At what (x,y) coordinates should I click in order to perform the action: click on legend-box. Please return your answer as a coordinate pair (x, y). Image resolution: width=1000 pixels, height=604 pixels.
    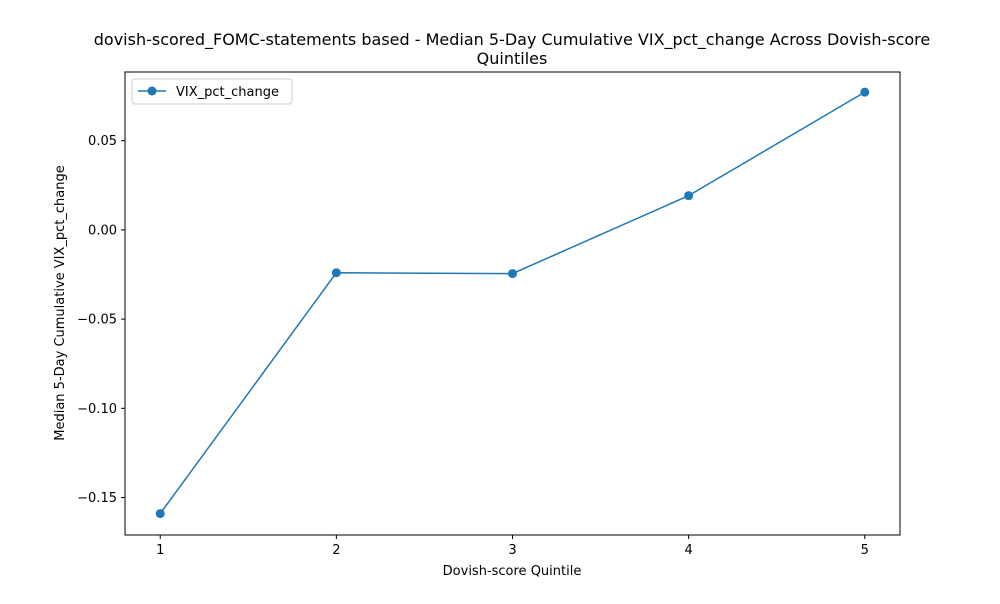
    Looking at the image, I should click on (212, 91).